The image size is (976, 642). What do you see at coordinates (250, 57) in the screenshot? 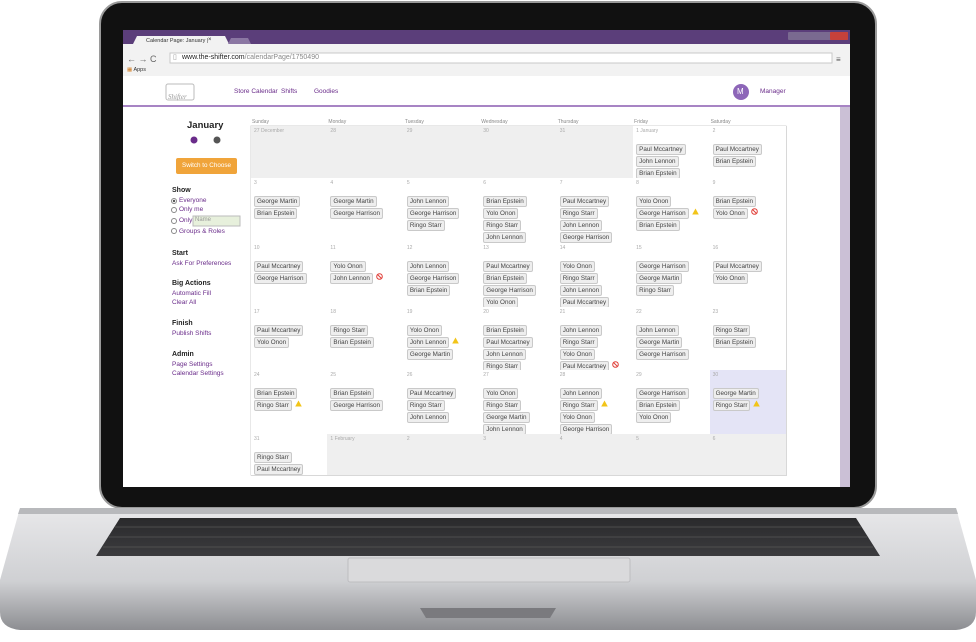
I see `url: www.the-shifter.com/calendarPage/1750490` at bounding box center [250, 57].